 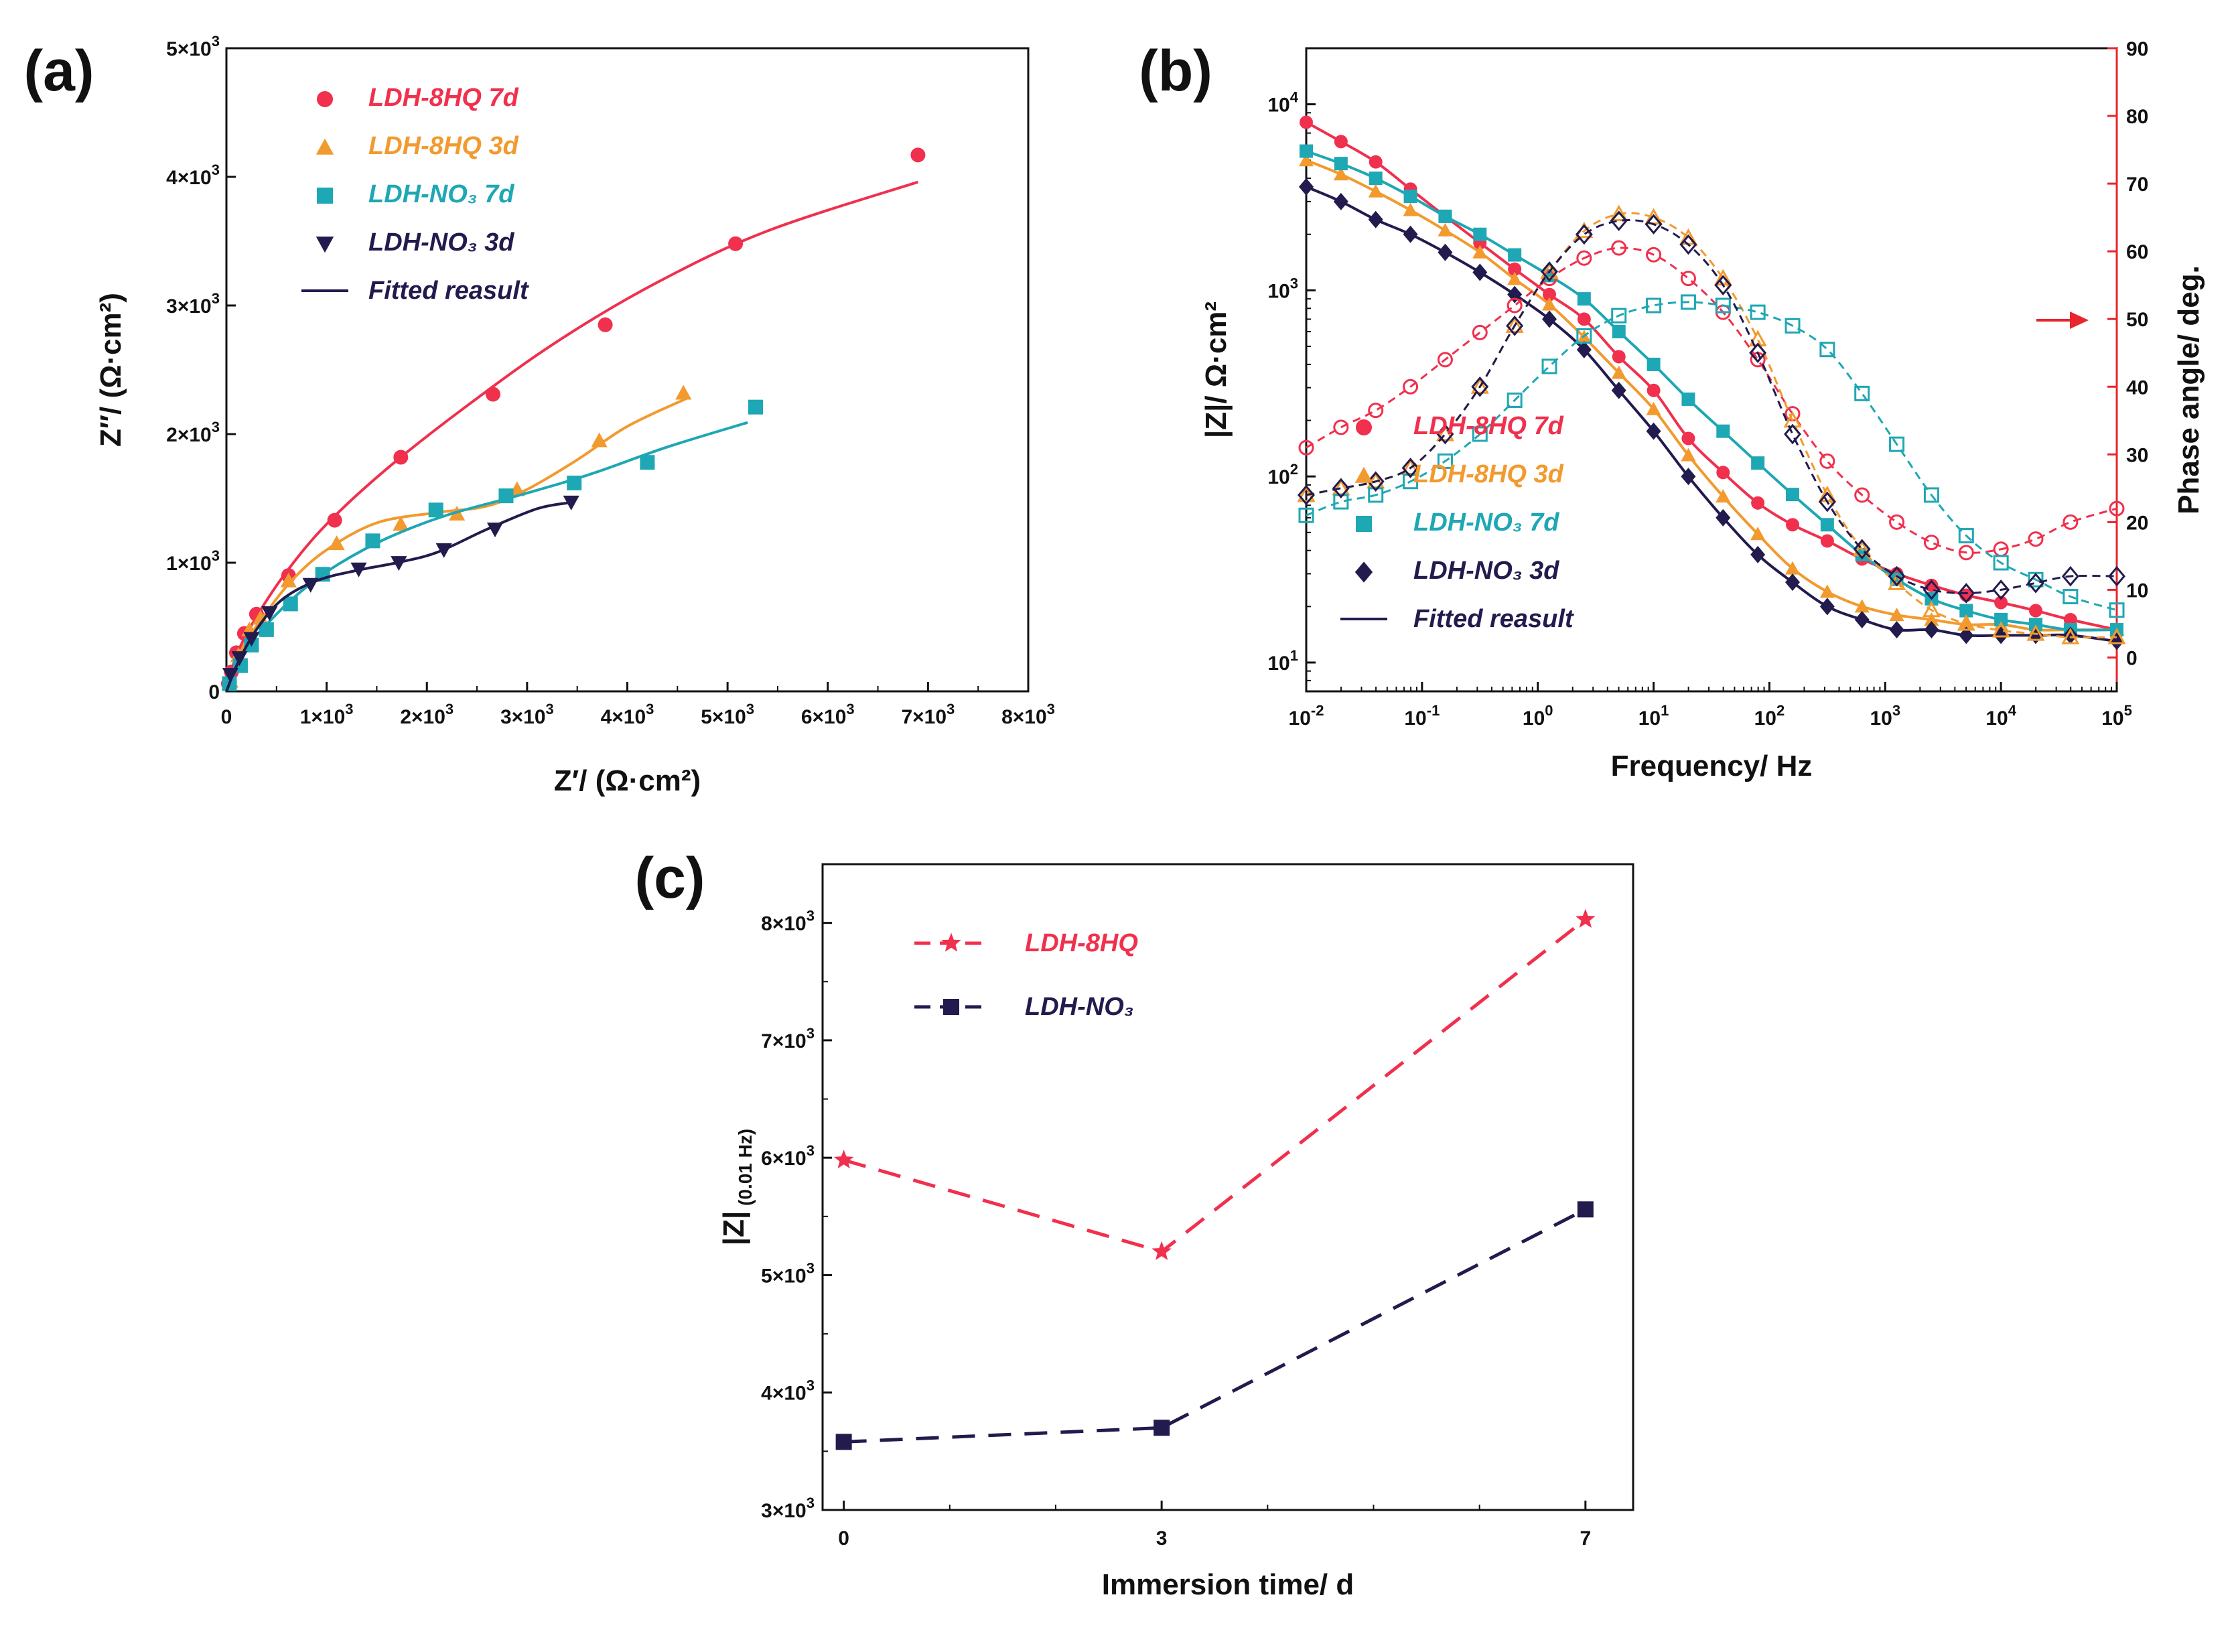 What do you see at coordinates (2116, 716) in the screenshot?
I see `panel-b-x-tick-label: 10⁵` at bounding box center [2116, 716].